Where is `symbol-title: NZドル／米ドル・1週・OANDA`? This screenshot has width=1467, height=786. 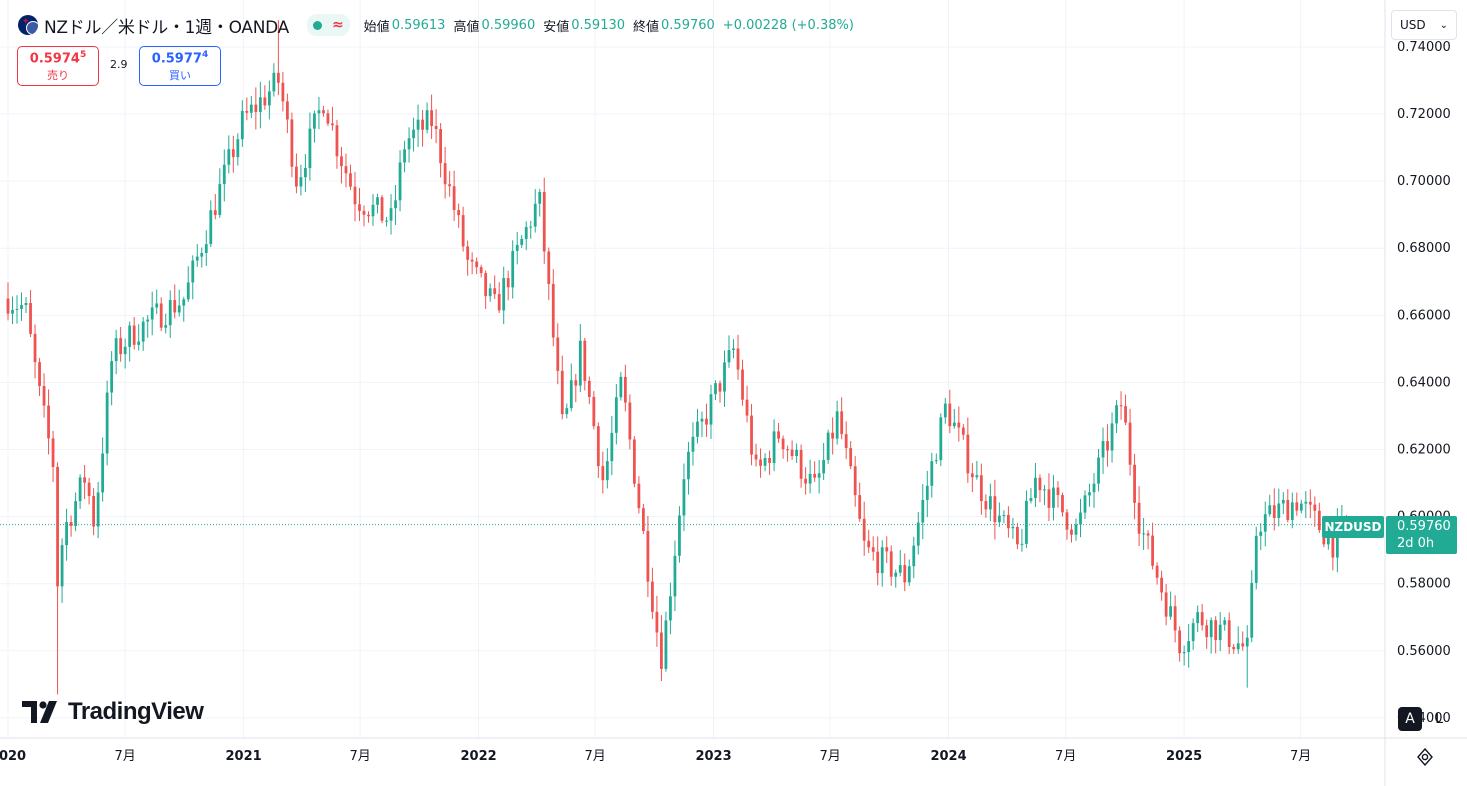
symbol-title: NZドル／米ドル・1週・OANDA is located at coordinates (166, 27).